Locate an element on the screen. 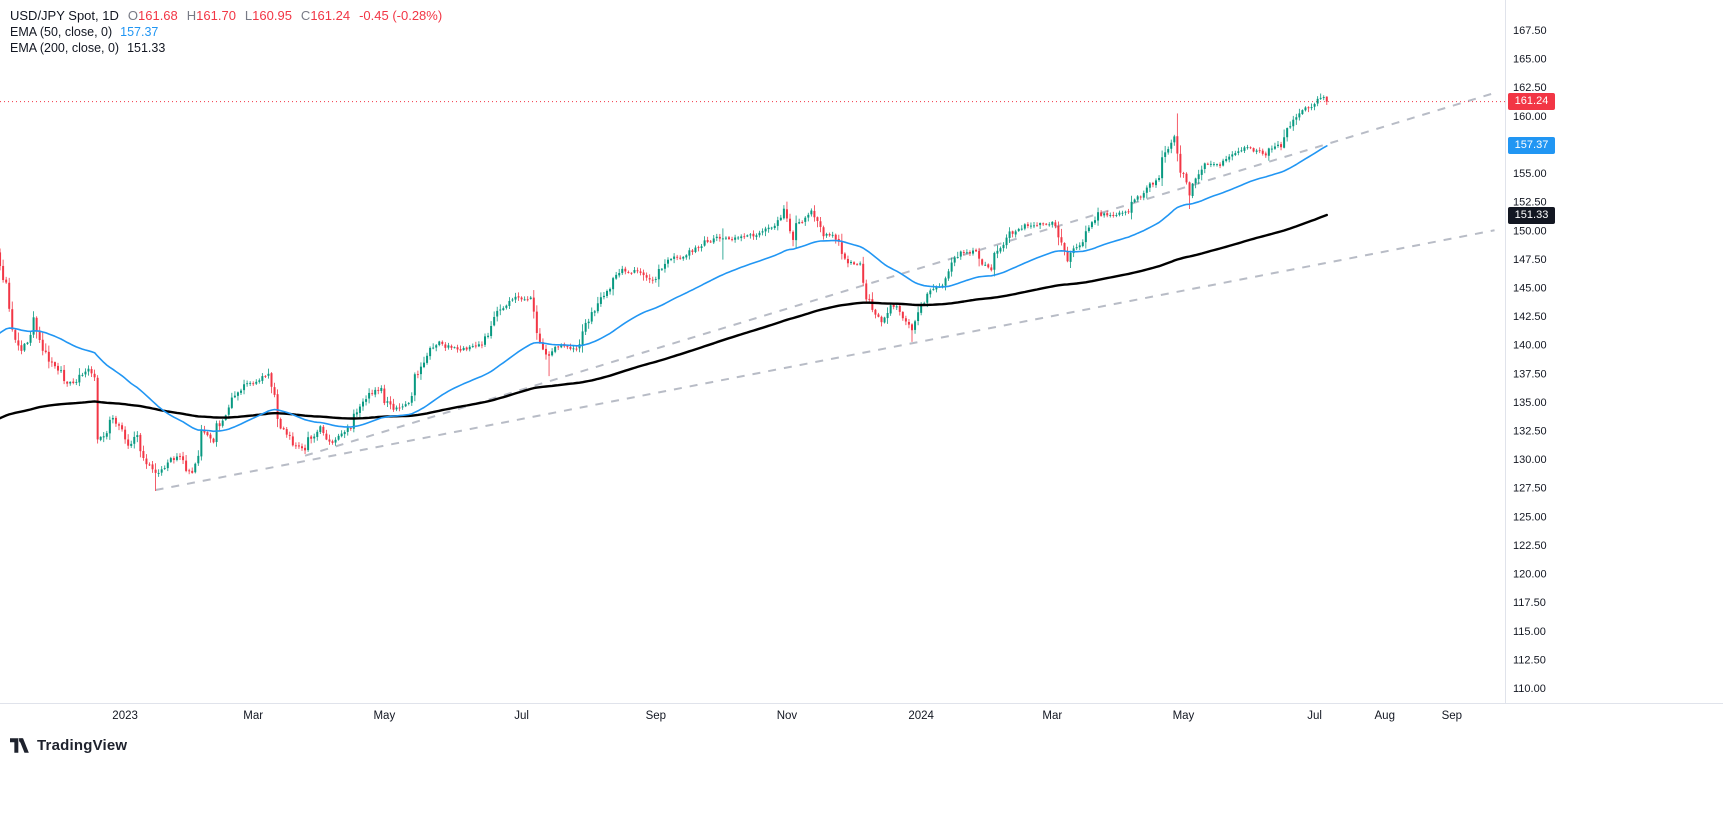 This screenshot has height=835, width=1723. tradingview-logo: TradingView is located at coordinates (68, 745).